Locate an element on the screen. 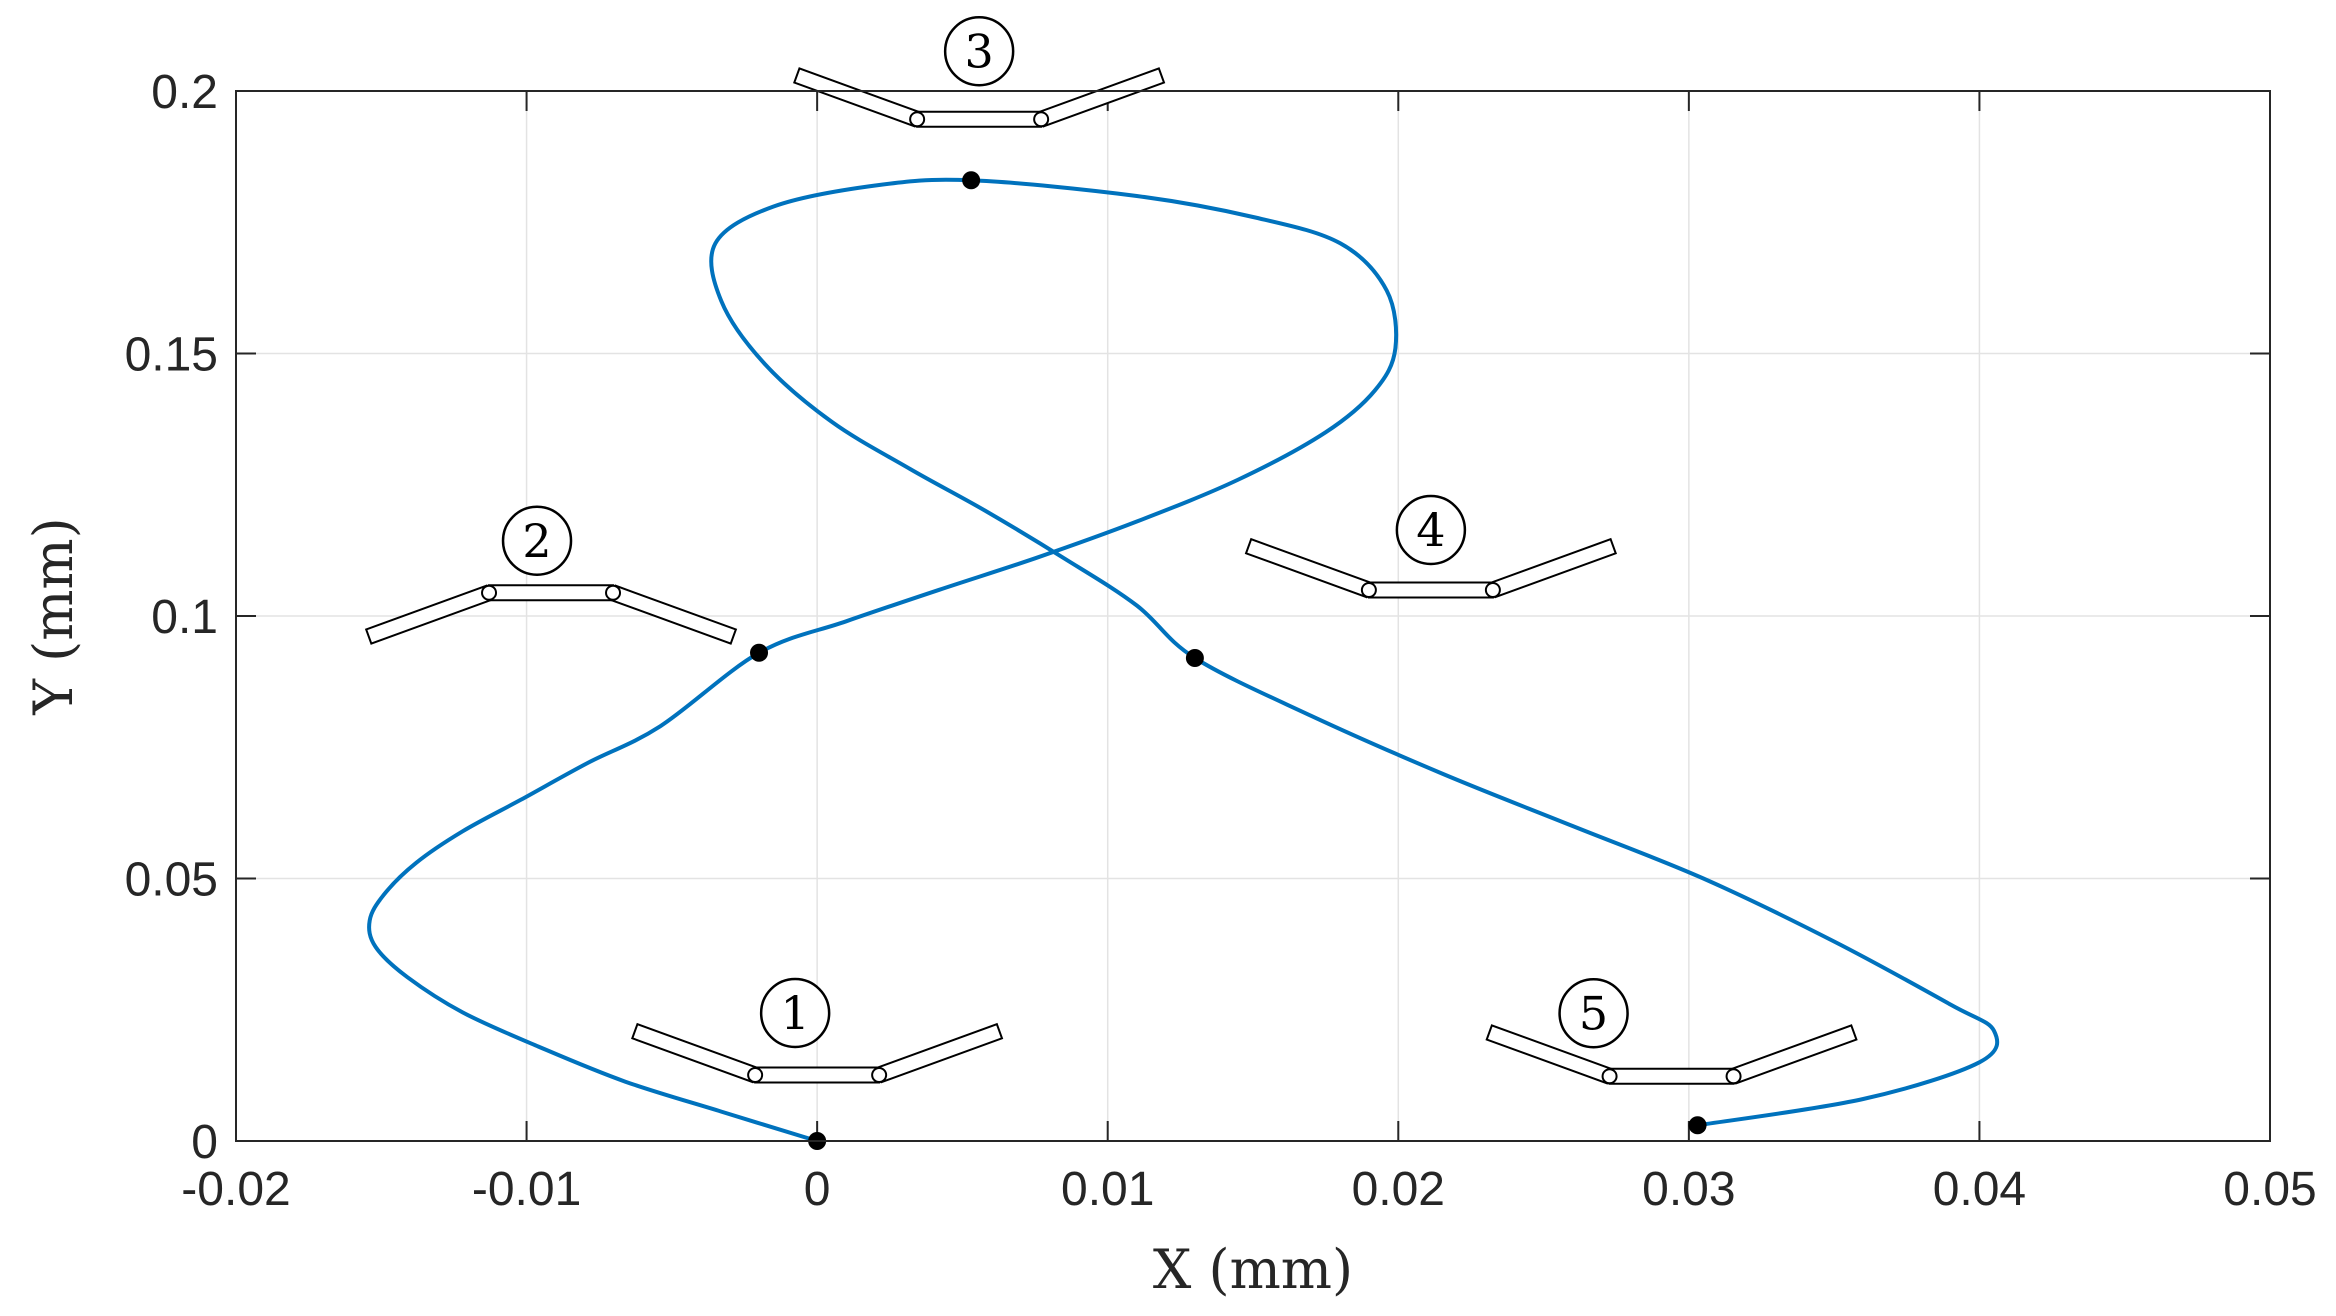  y-tick-label: 0.05 is located at coordinates (171, 880).